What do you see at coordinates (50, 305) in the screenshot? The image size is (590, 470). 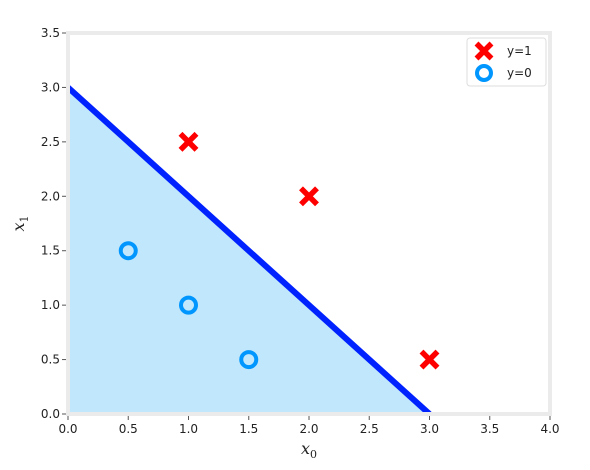 I see `y-tick-label: 1.0` at bounding box center [50, 305].